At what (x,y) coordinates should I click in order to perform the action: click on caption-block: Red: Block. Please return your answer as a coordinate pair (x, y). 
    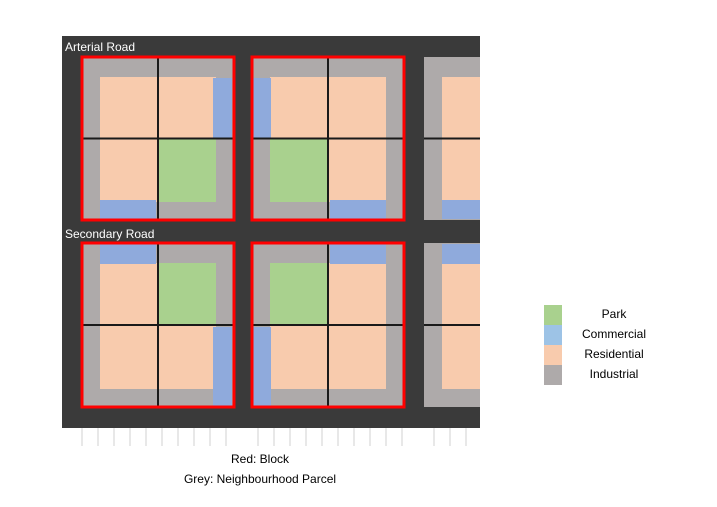
    Looking at the image, I should click on (260, 459).